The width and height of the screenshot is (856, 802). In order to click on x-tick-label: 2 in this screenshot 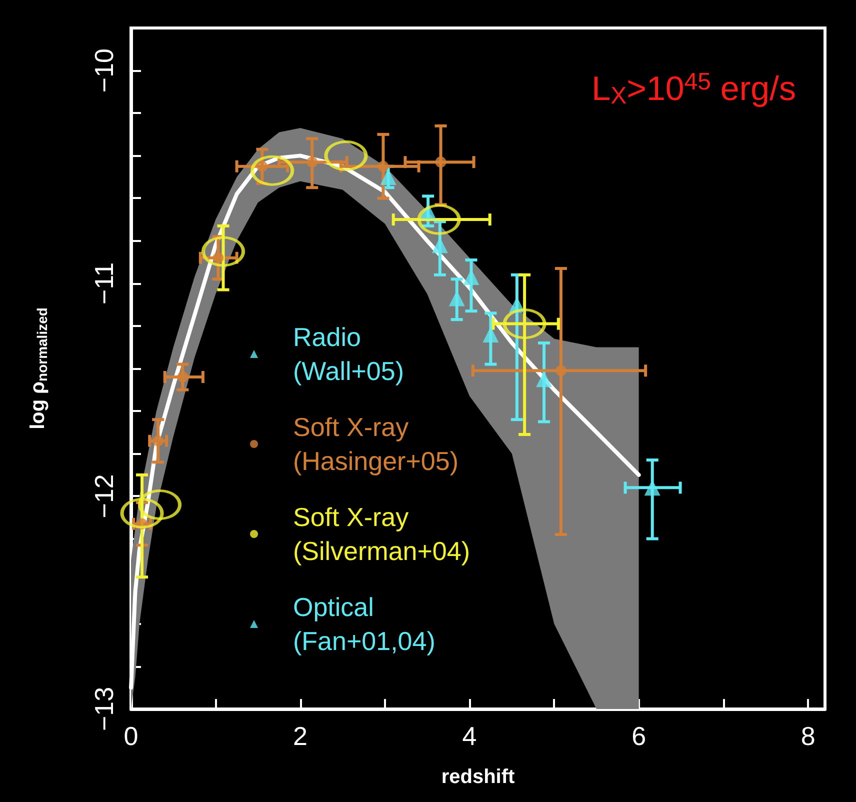, I will do `click(300, 736)`.